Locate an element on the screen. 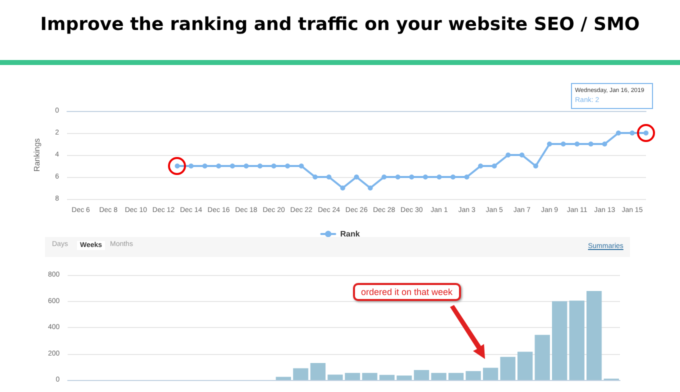 The image size is (680, 392). legend-label: Rank is located at coordinates (350, 234).